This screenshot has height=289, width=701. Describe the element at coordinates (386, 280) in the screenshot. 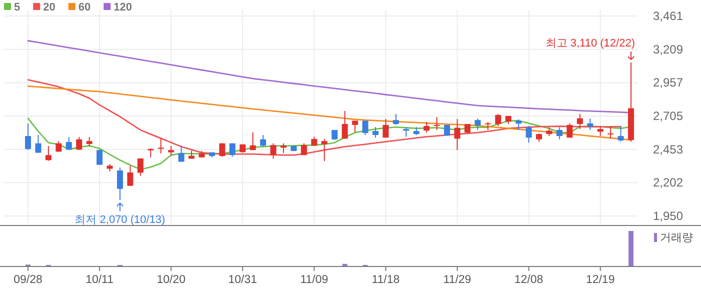

I see `x-tick-label: 11/18` at that location.